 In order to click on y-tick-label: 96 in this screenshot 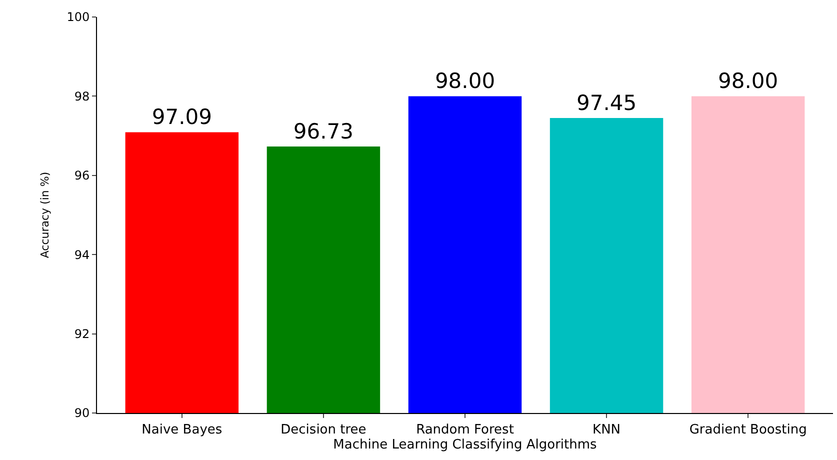, I will do `click(82, 175)`.